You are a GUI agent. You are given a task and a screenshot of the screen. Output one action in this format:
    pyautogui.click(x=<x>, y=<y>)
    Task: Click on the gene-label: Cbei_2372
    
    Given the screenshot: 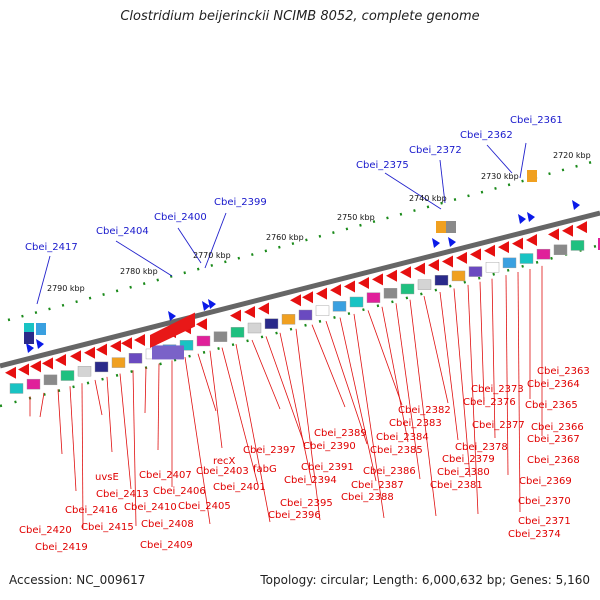 What is the action you would take?
    pyautogui.click(x=435, y=150)
    